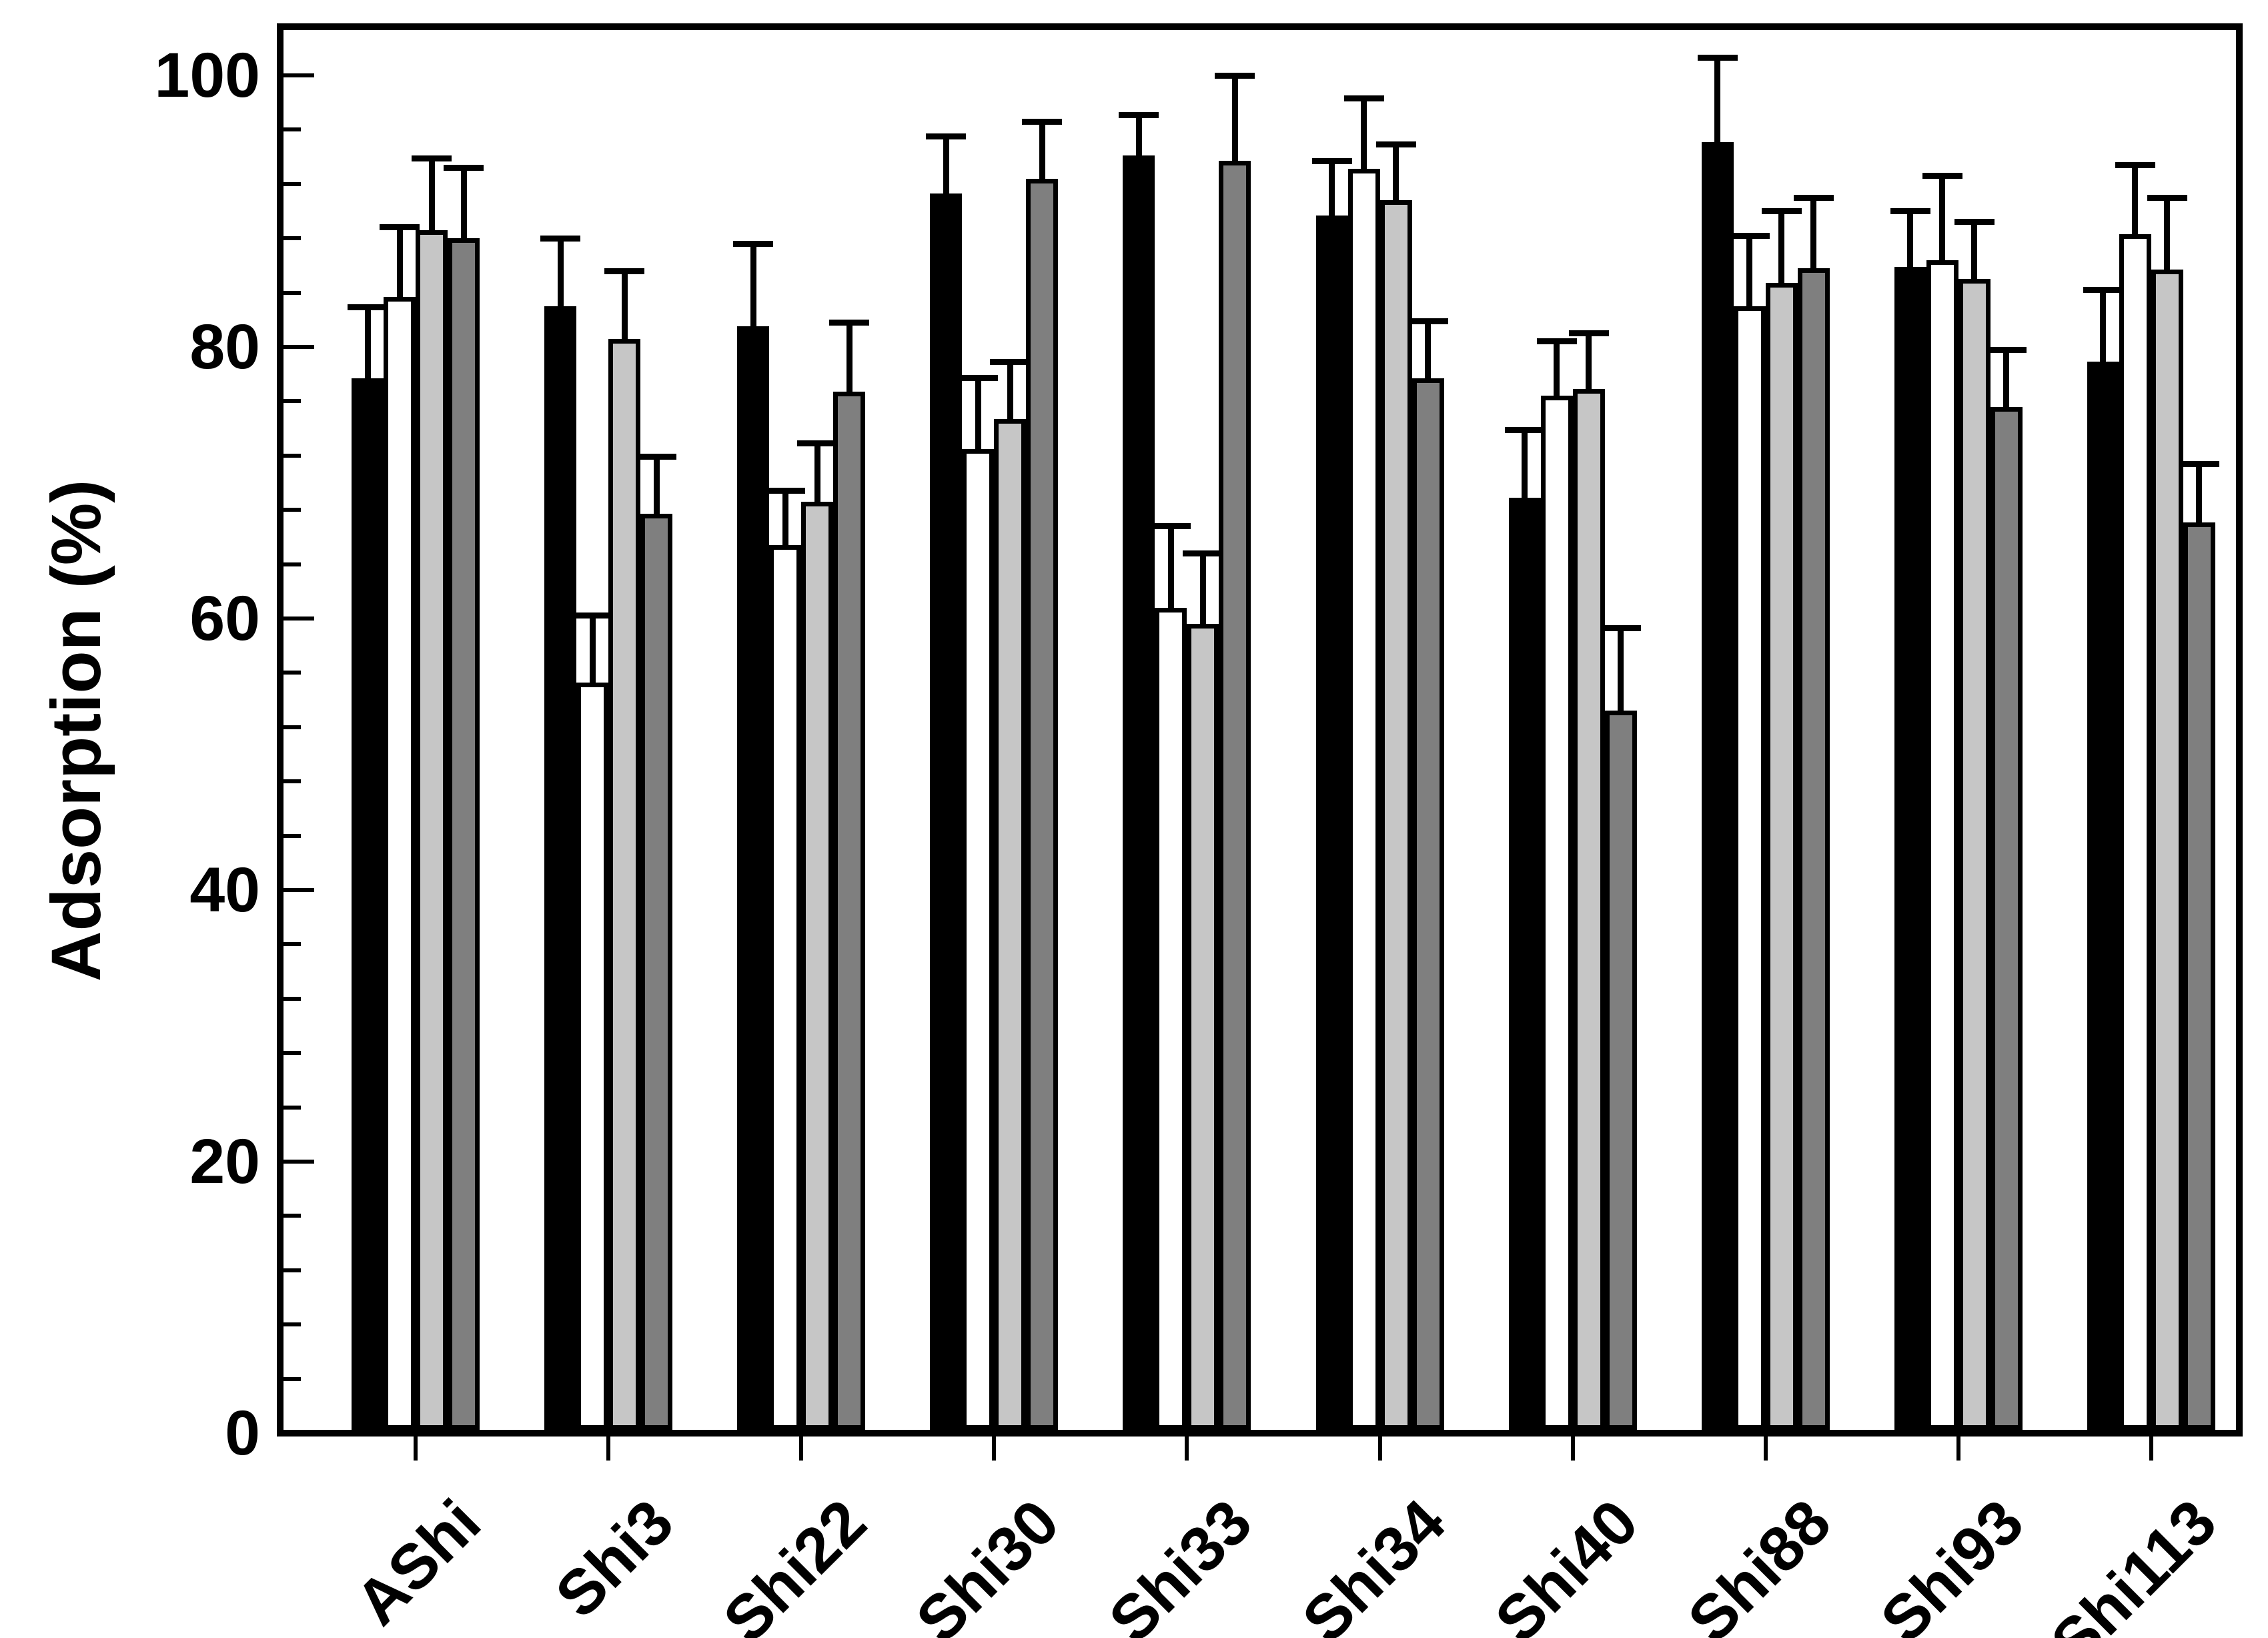 This screenshot has height=1638, width=2268. I want to click on y-tick-label: 100, so click(207, 76).